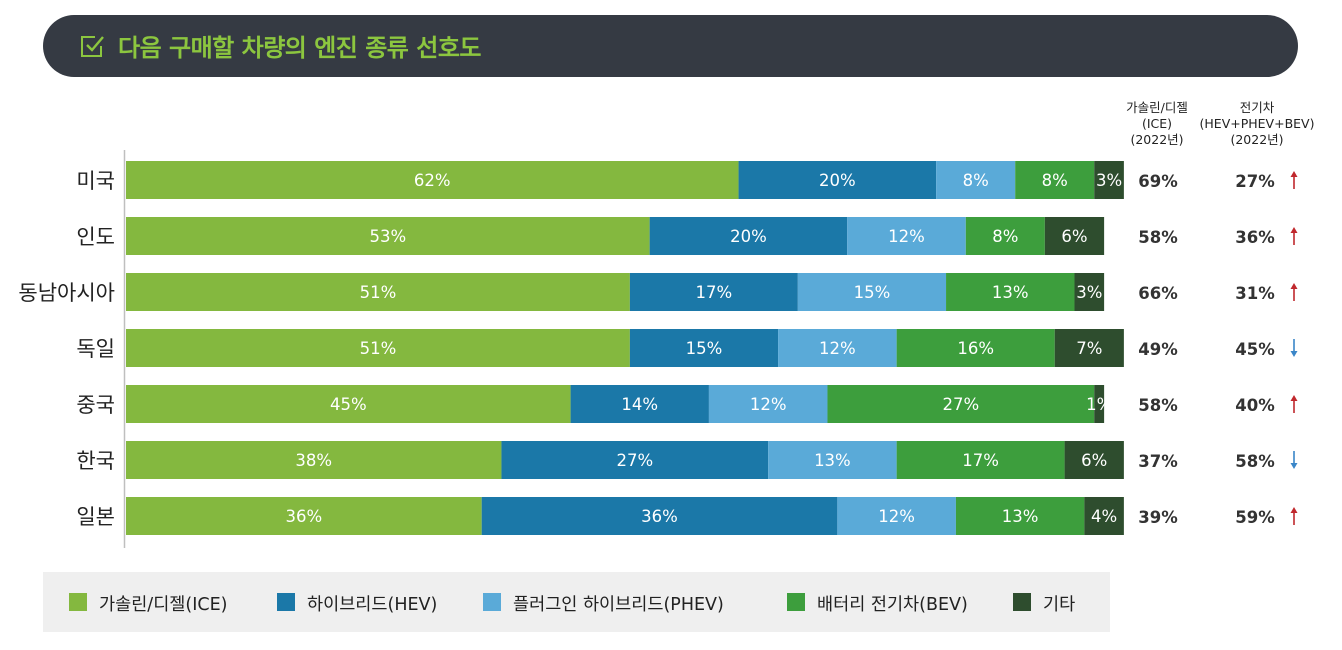 This screenshot has width=1342, height=650. I want to click on ev-2022-value: 31%, so click(1255, 293).